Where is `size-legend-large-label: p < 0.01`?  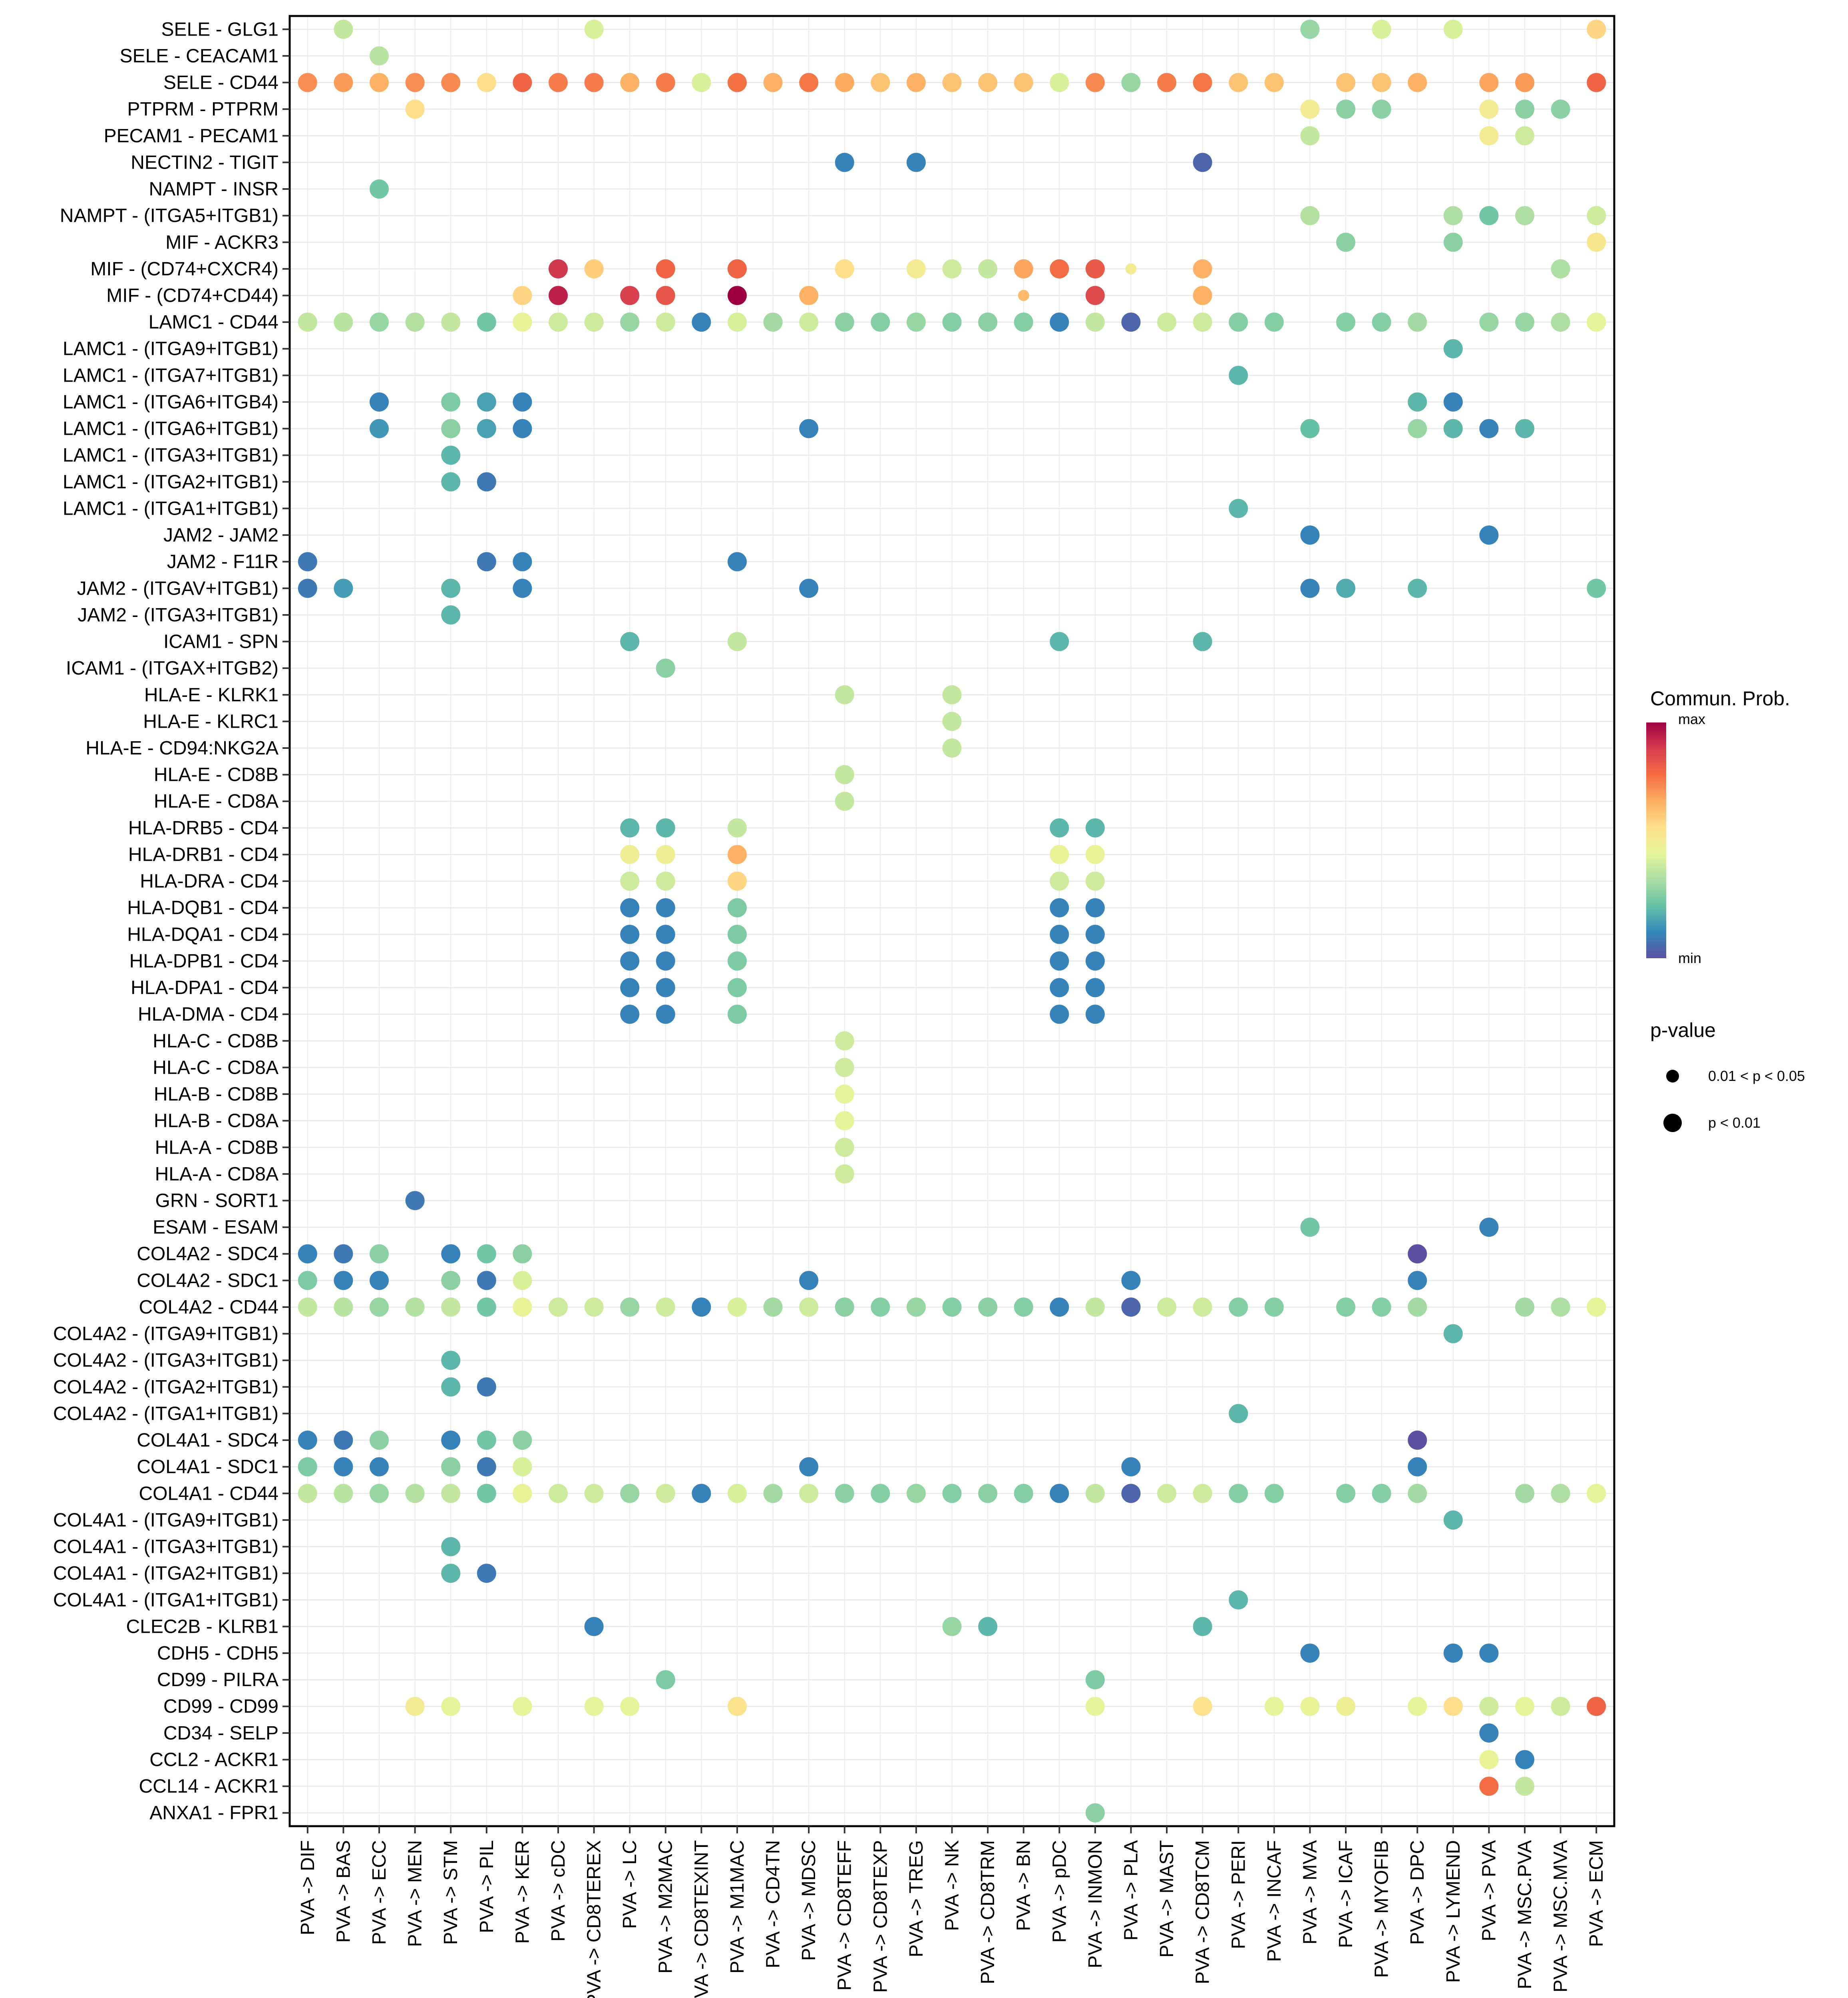 size-legend-large-label: p < 0.01 is located at coordinates (1734, 1122).